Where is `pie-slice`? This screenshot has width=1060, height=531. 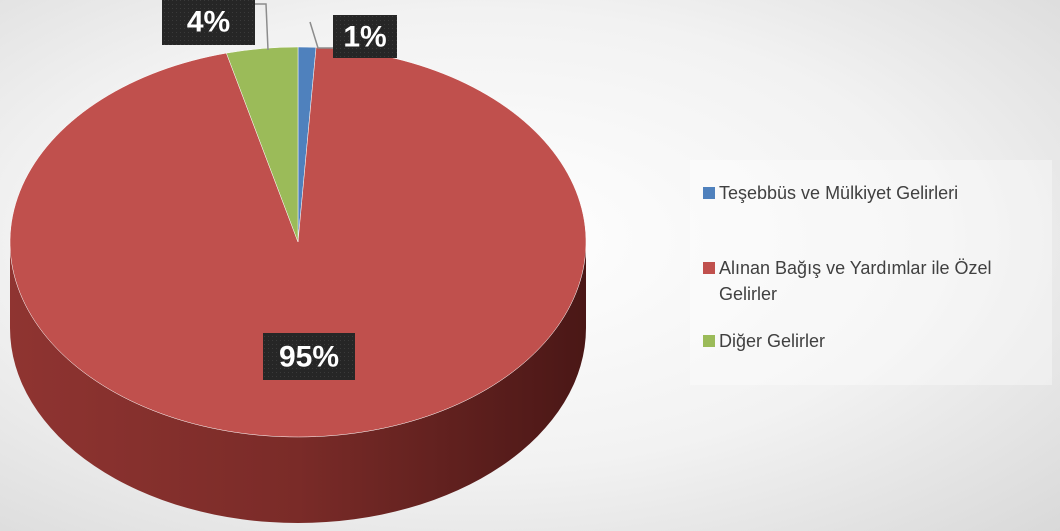 pie-slice is located at coordinates (262, 144).